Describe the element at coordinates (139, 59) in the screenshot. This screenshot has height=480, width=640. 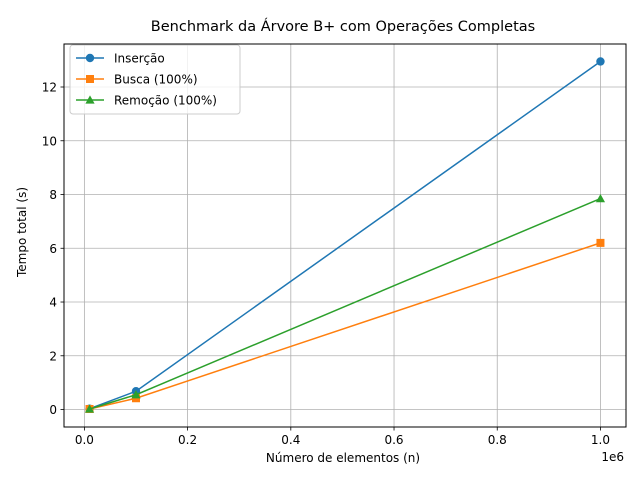
I see `legend-entry: Inserção` at that location.